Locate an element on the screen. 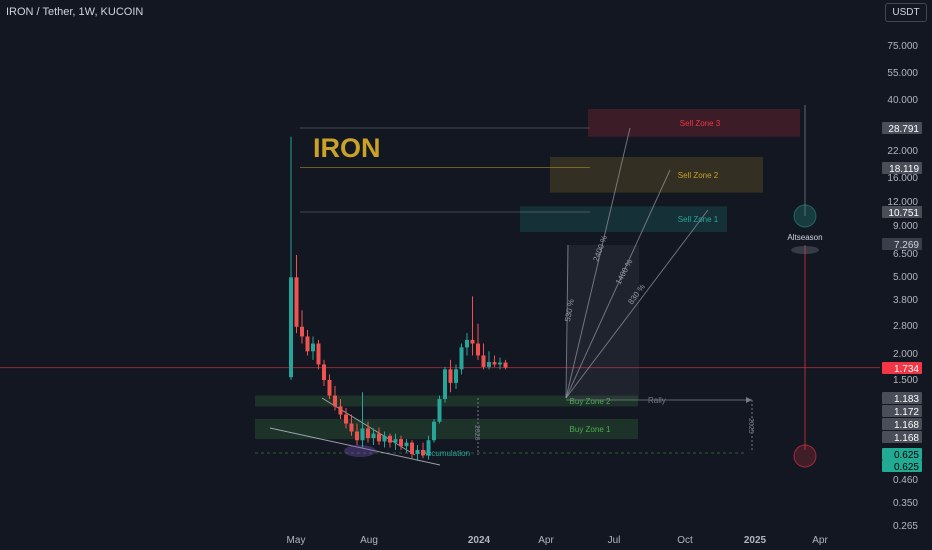 Image resolution: width=932 pixels, height=550 pixels. accumulation-marker is located at coordinates (360, 451).